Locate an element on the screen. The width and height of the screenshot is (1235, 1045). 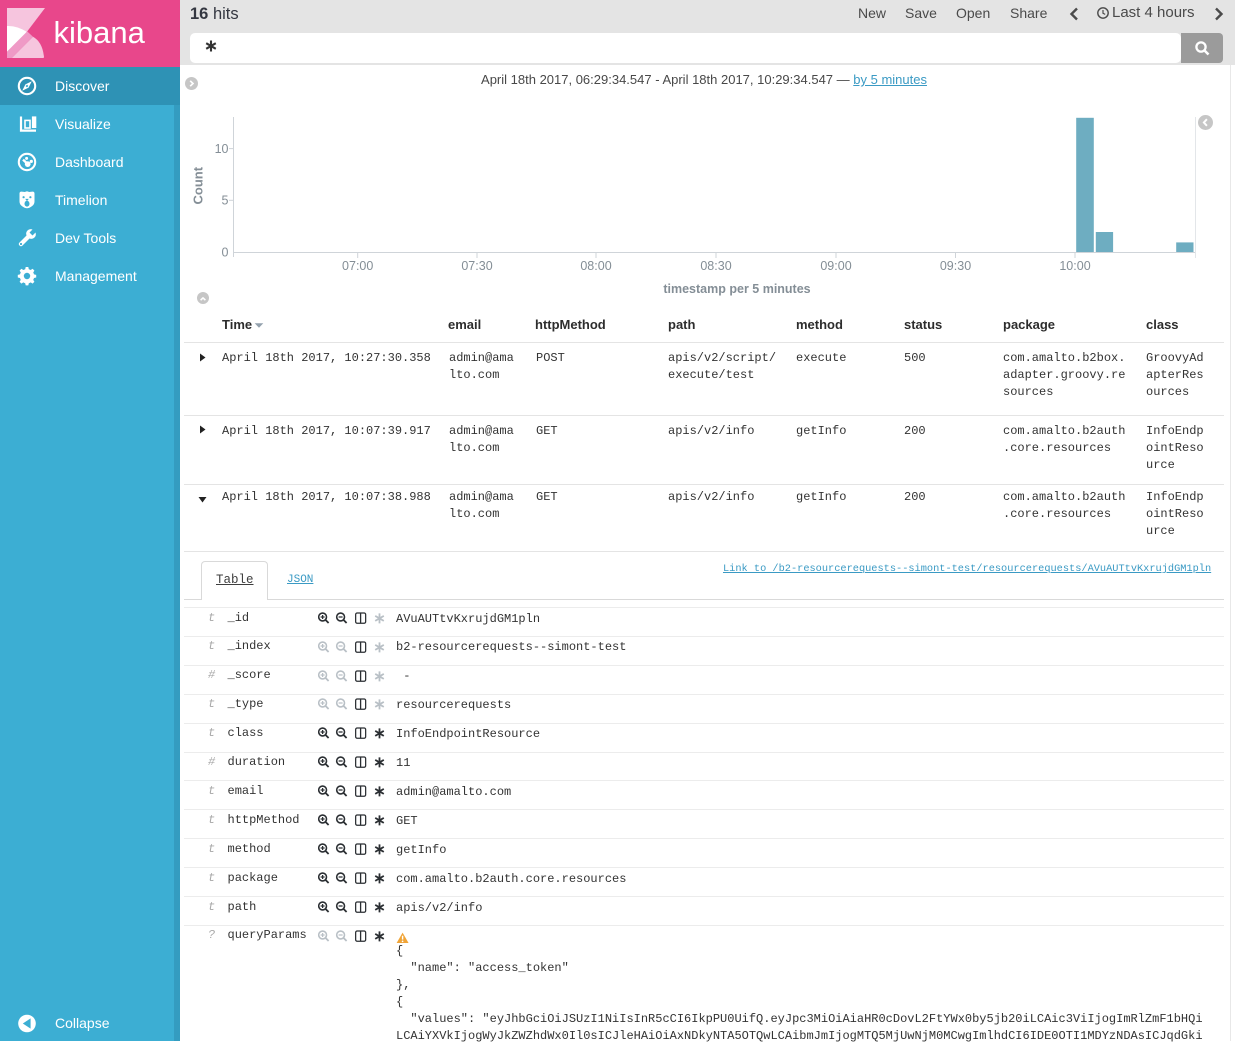
svg-text: 07:30 is located at coordinates (476, 266).